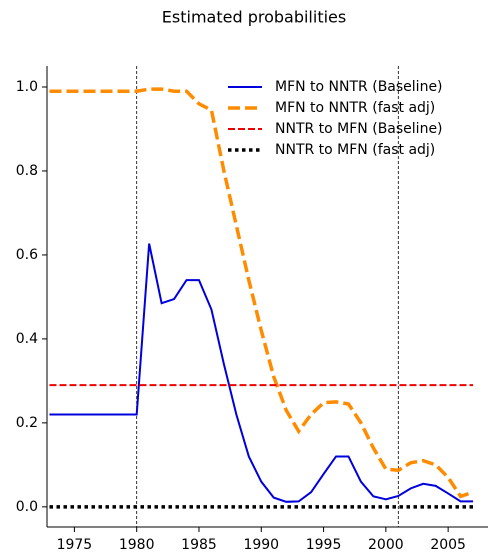  Describe the element at coordinates (75, 545) in the screenshot. I see `x-tick-label: 1975` at that location.